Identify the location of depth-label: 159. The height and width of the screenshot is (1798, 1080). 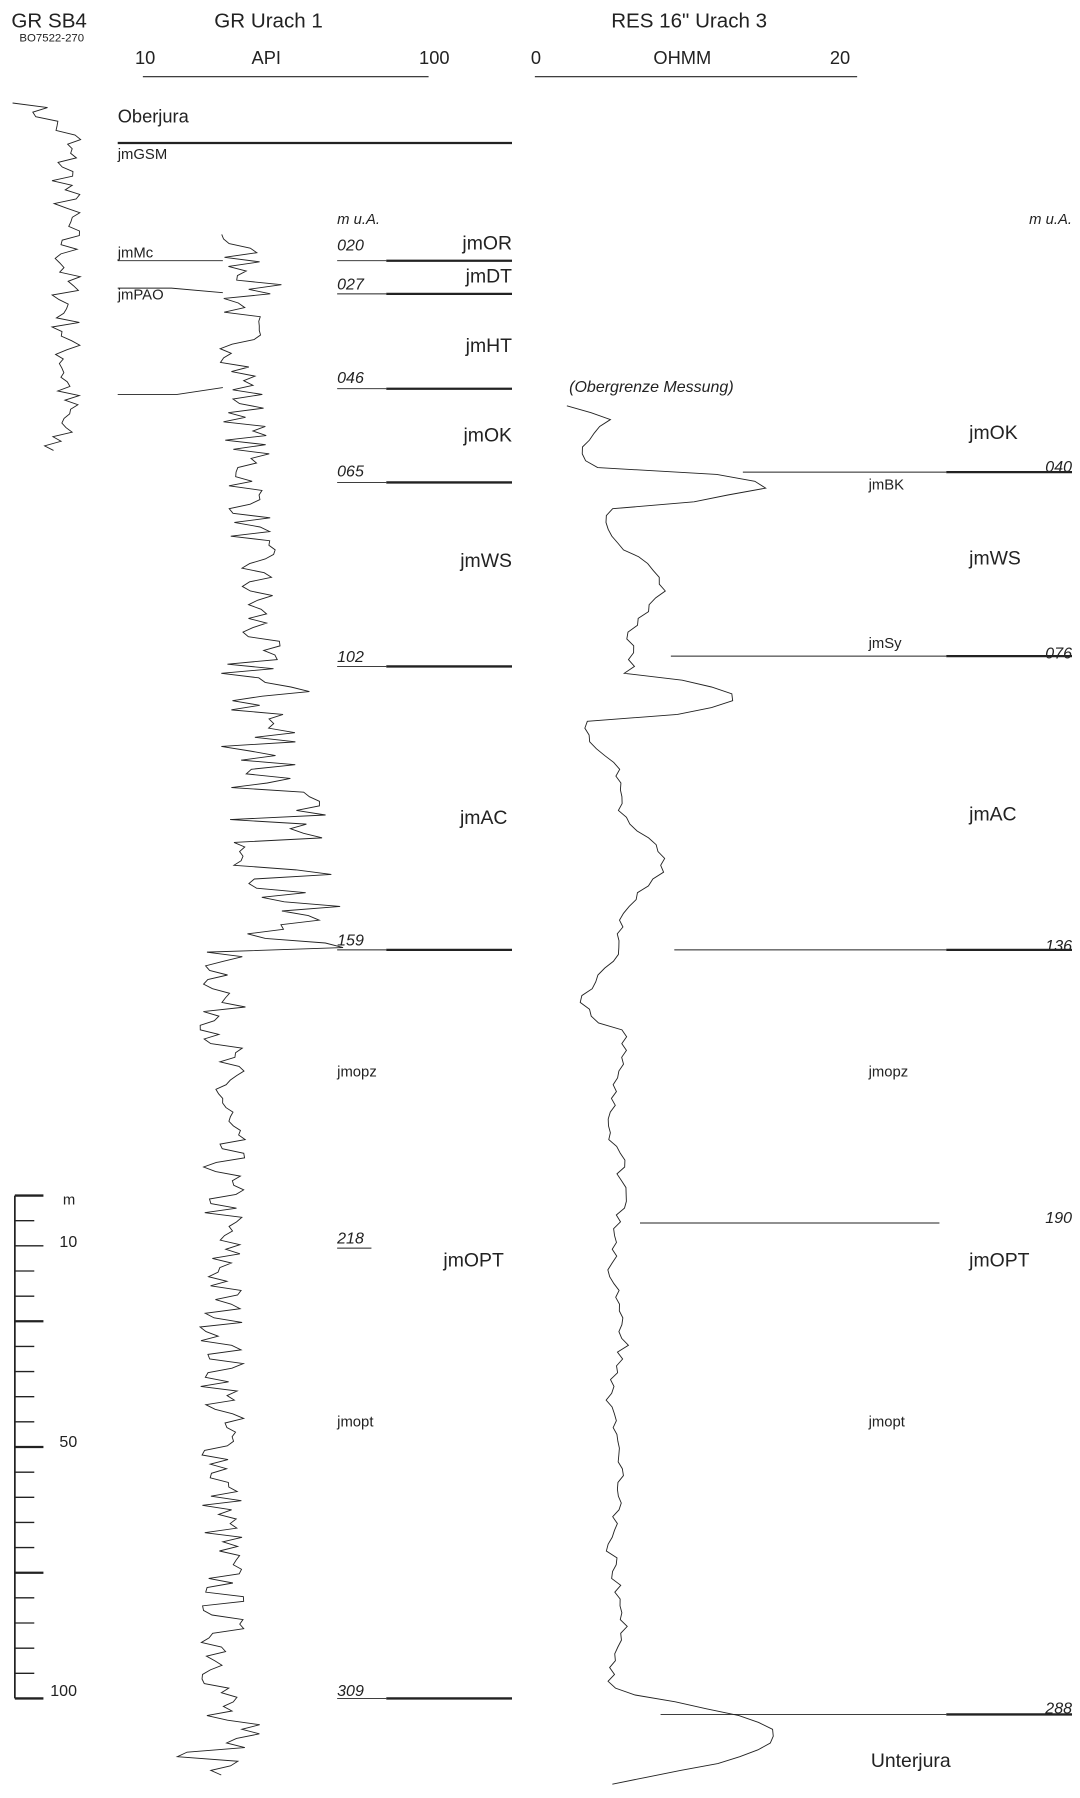
(350, 940).